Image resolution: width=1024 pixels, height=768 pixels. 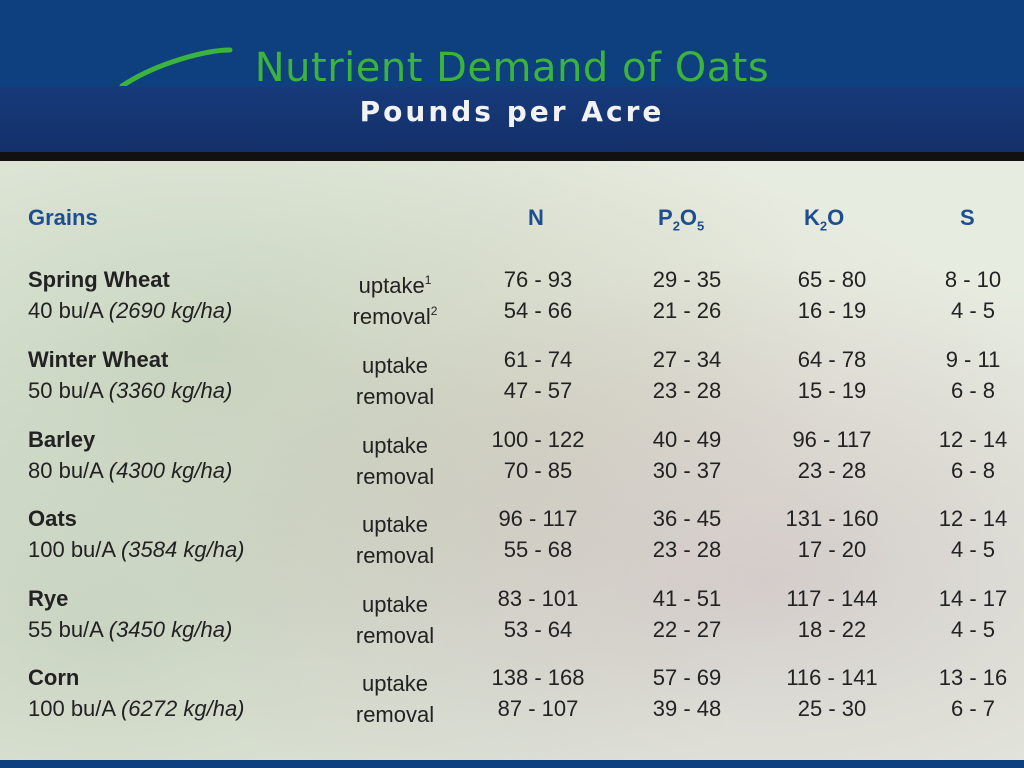 What do you see at coordinates (832, 708) in the screenshot?
I see `removal-k2o-value: 25 - 30` at bounding box center [832, 708].